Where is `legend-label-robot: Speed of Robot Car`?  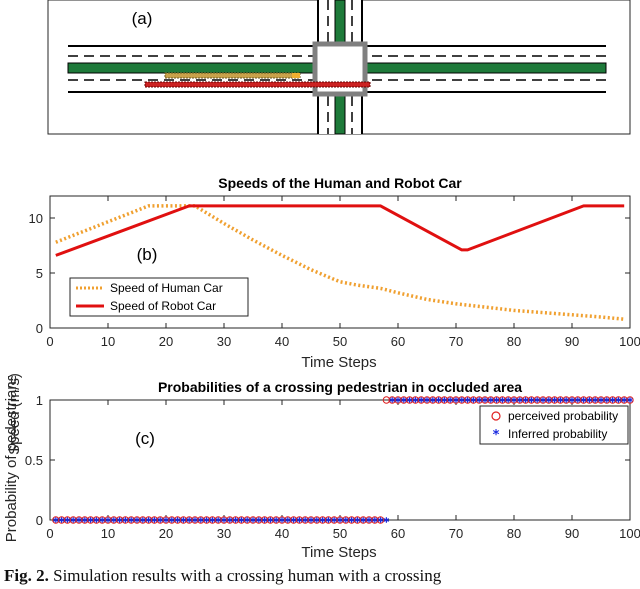
legend-label-robot: Speed of Robot Car is located at coordinates (163, 306).